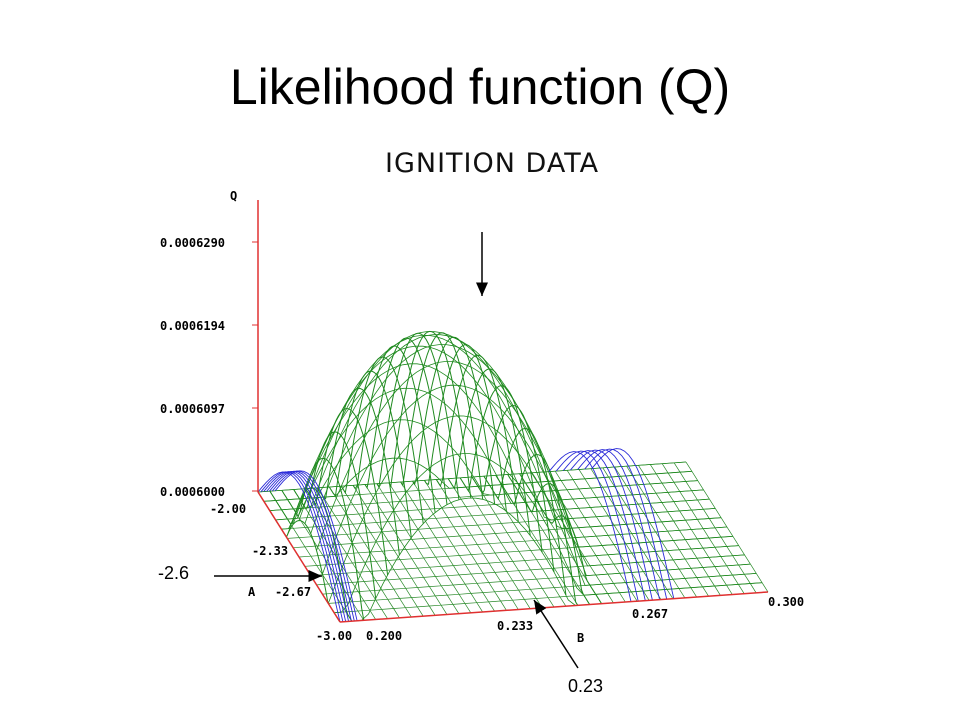 The width and height of the screenshot is (960, 720). What do you see at coordinates (252, 592) in the screenshot?
I see `a-axis-label: A` at bounding box center [252, 592].